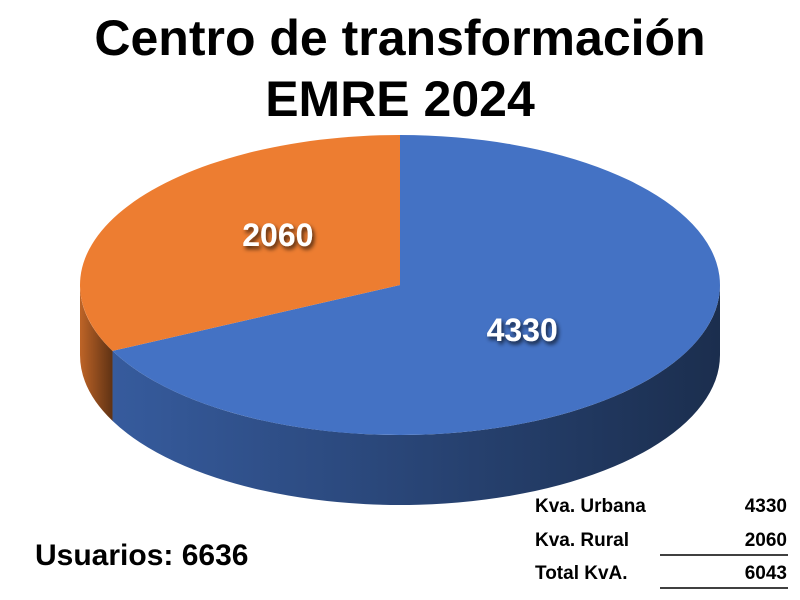  Describe the element at coordinates (522, 330) in the screenshot. I see `data-label: 4330` at that location.